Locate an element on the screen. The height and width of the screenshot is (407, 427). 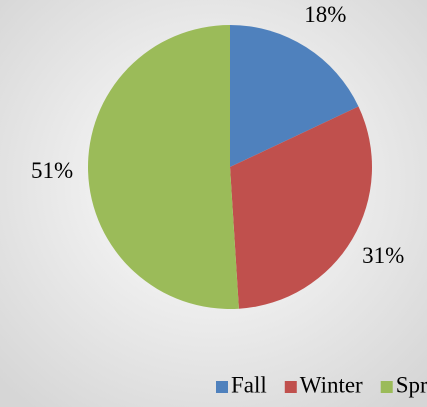
legend-label: Spring is located at coordinates (411, 384).